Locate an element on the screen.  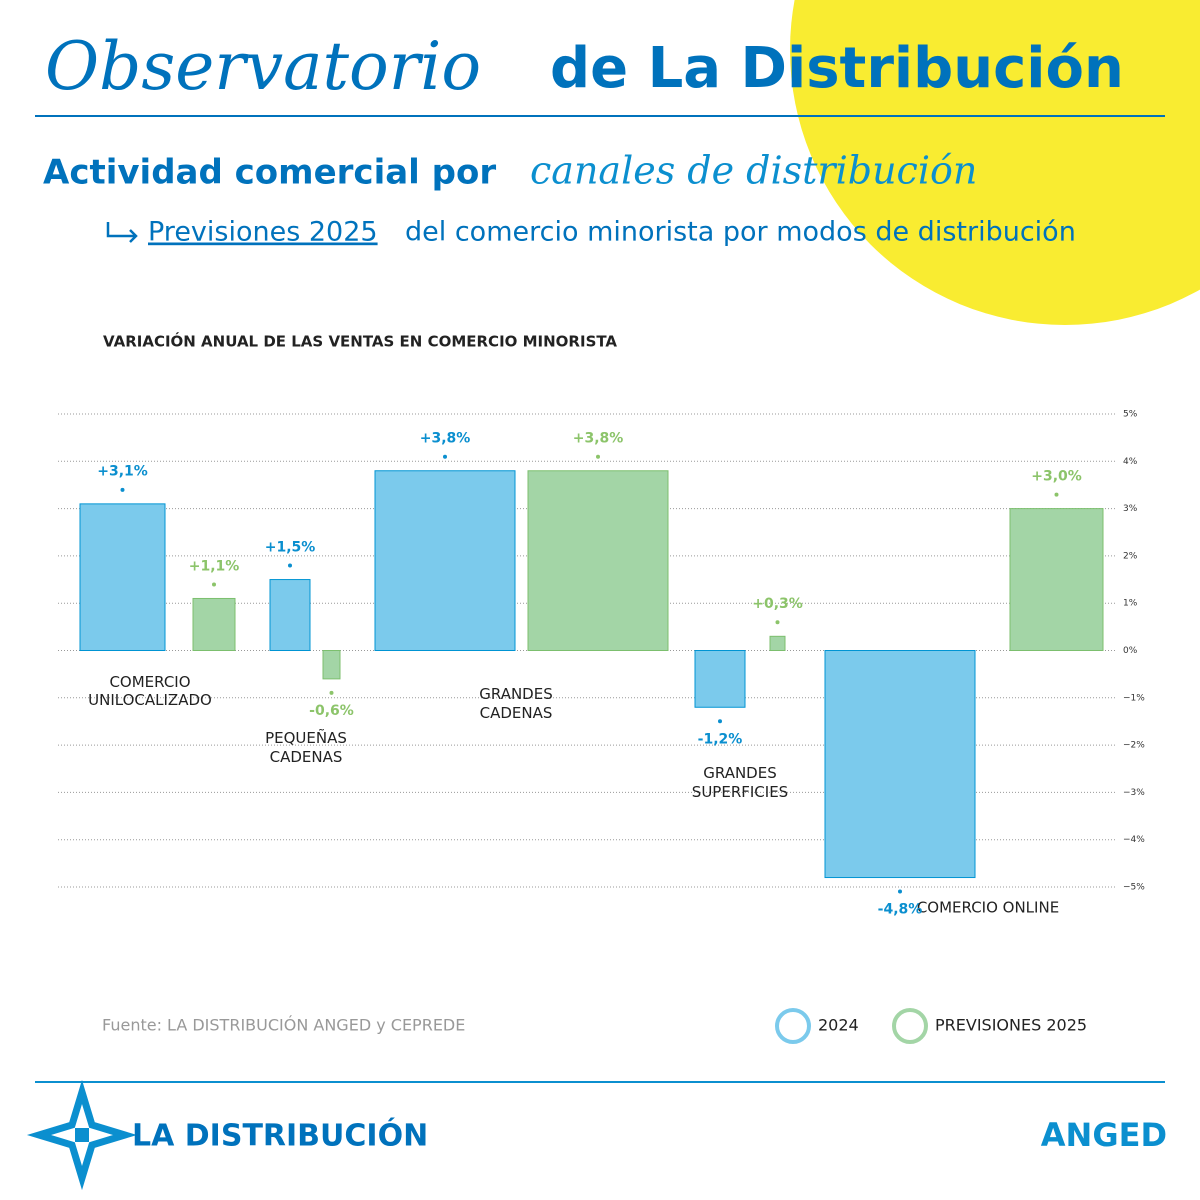
value-label: +1,1% is located at coordinates (214, 566).